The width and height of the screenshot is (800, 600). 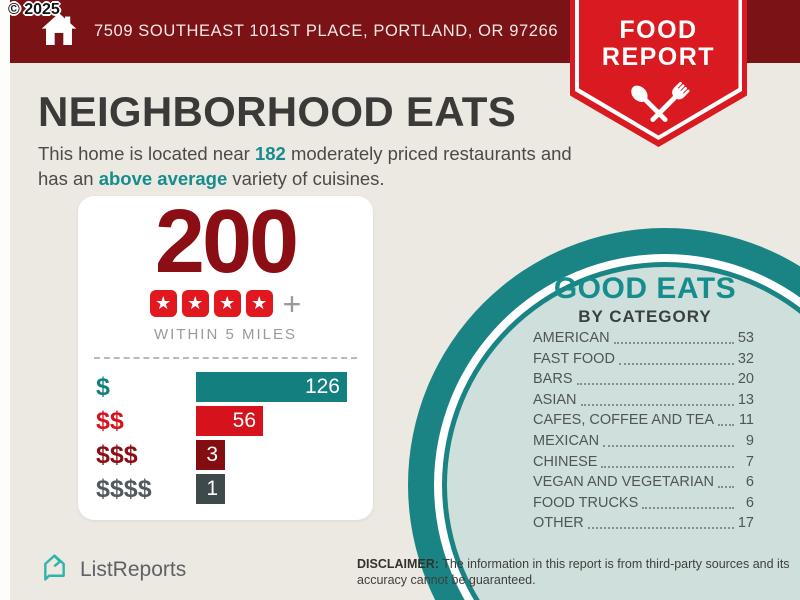 I want to click on variety-highlight: above average, so click(x=163, y=178).